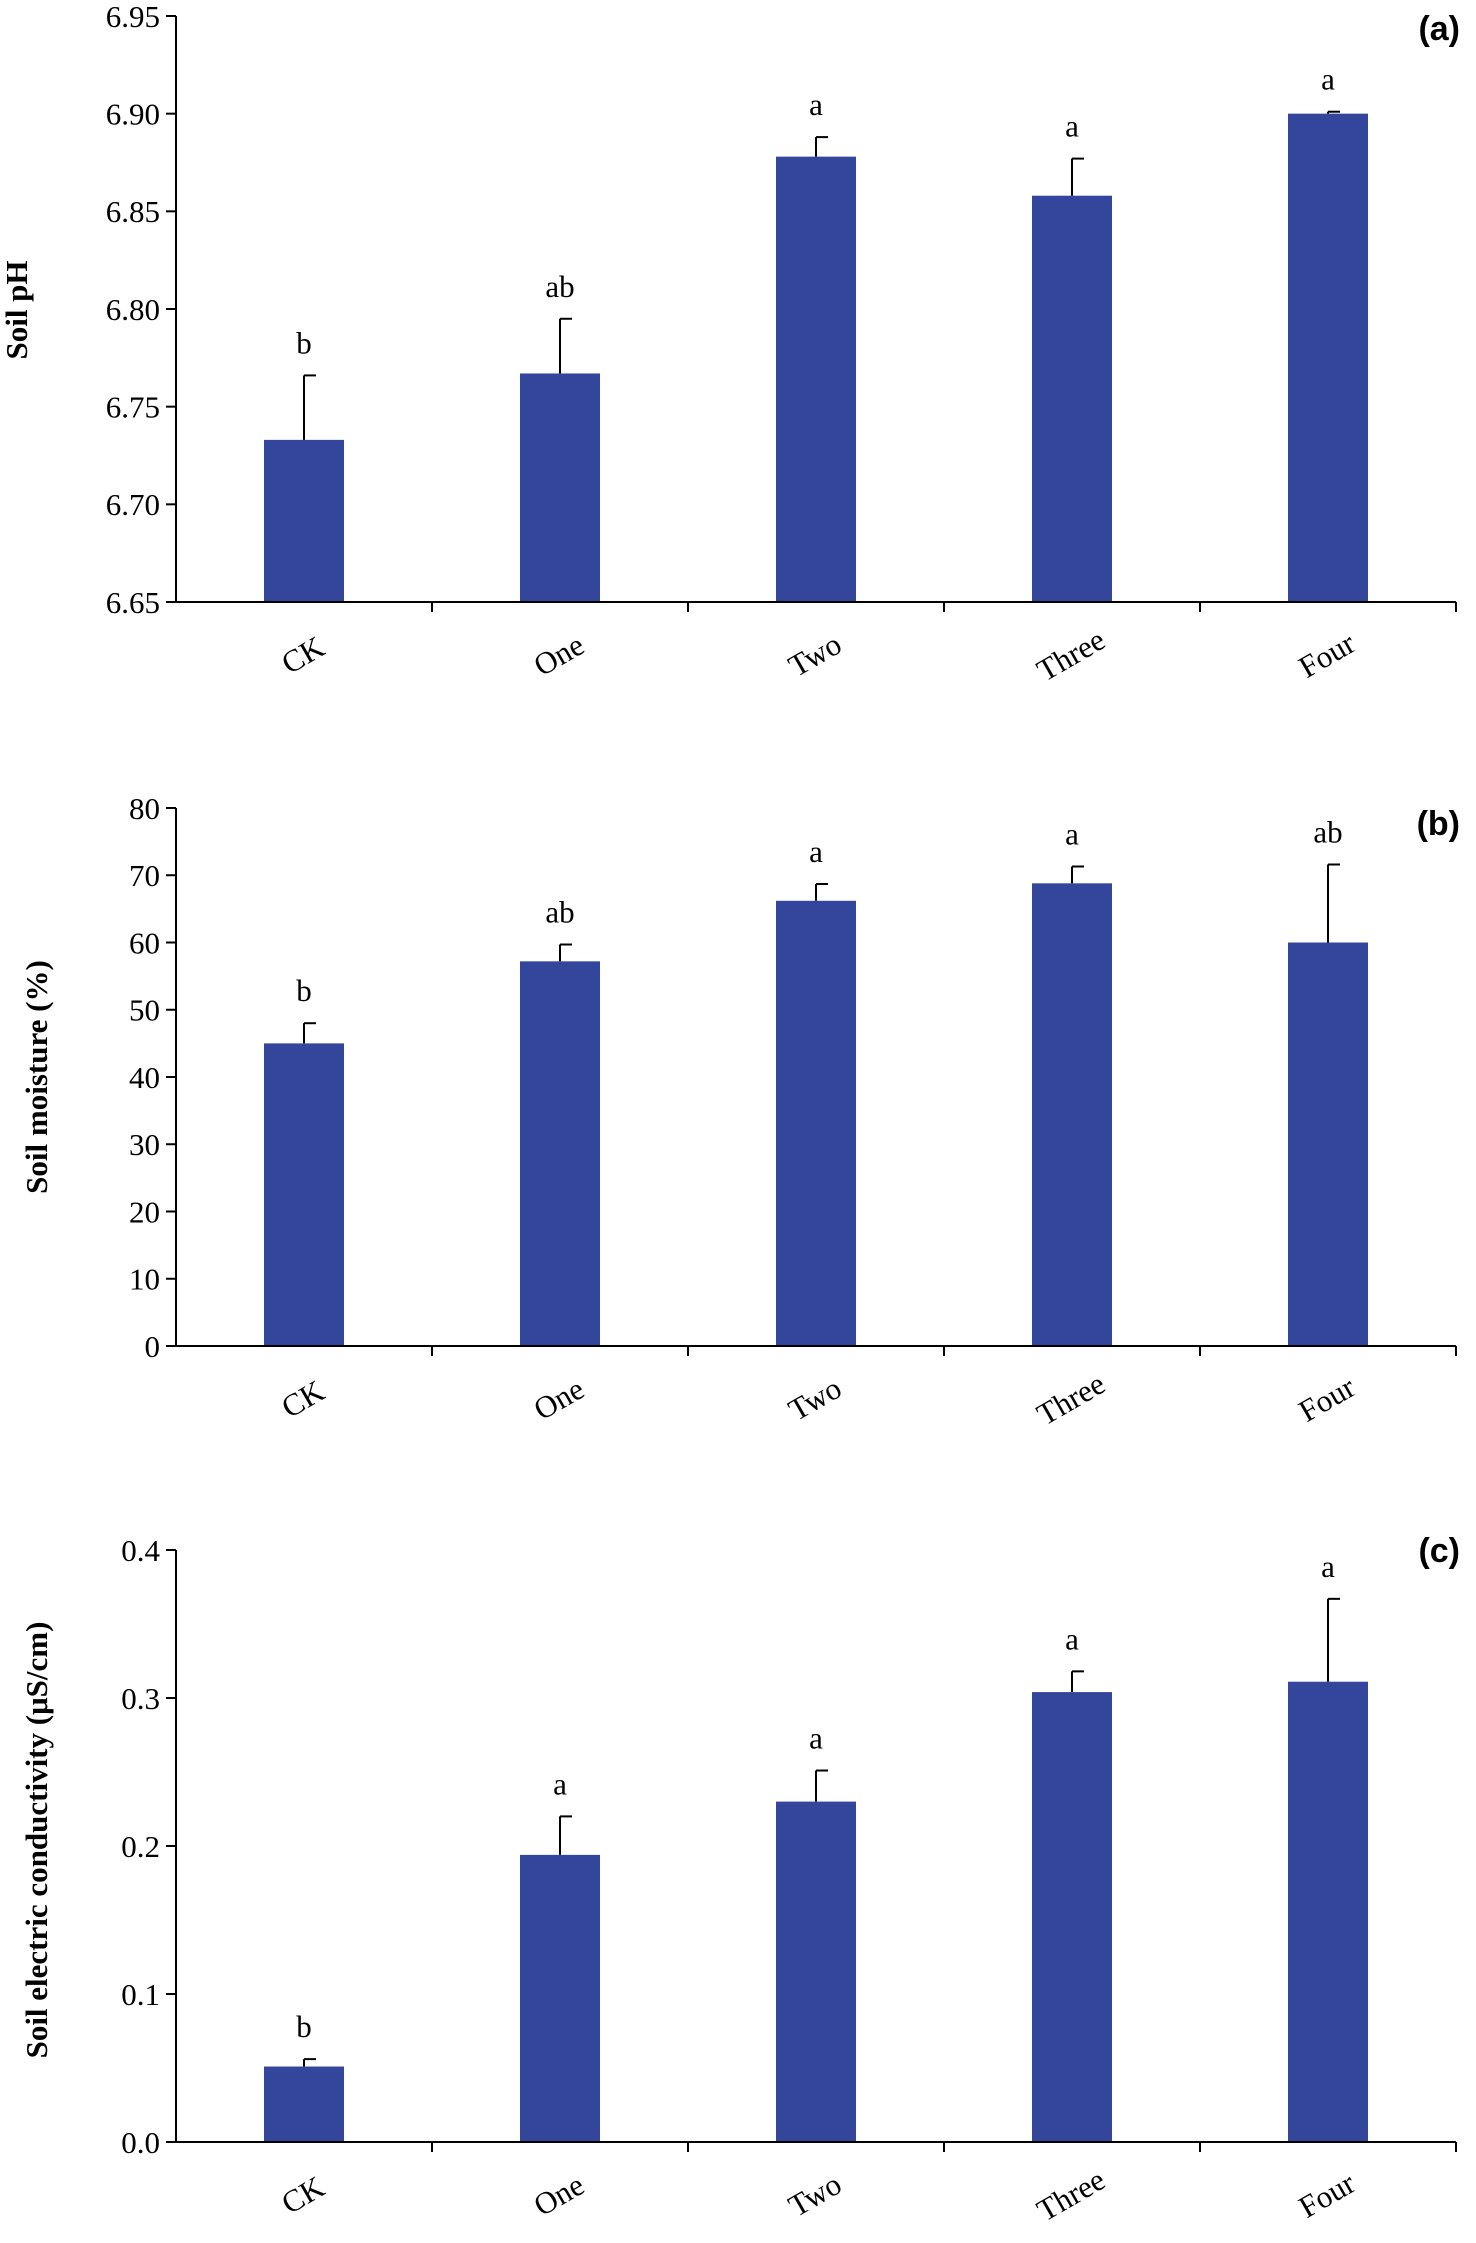 This screenshot has width=1476, height=2243. Describe the element at coordinates (133, 407) in the screenshot. I see `y-tick-label: 6.75` at that location.